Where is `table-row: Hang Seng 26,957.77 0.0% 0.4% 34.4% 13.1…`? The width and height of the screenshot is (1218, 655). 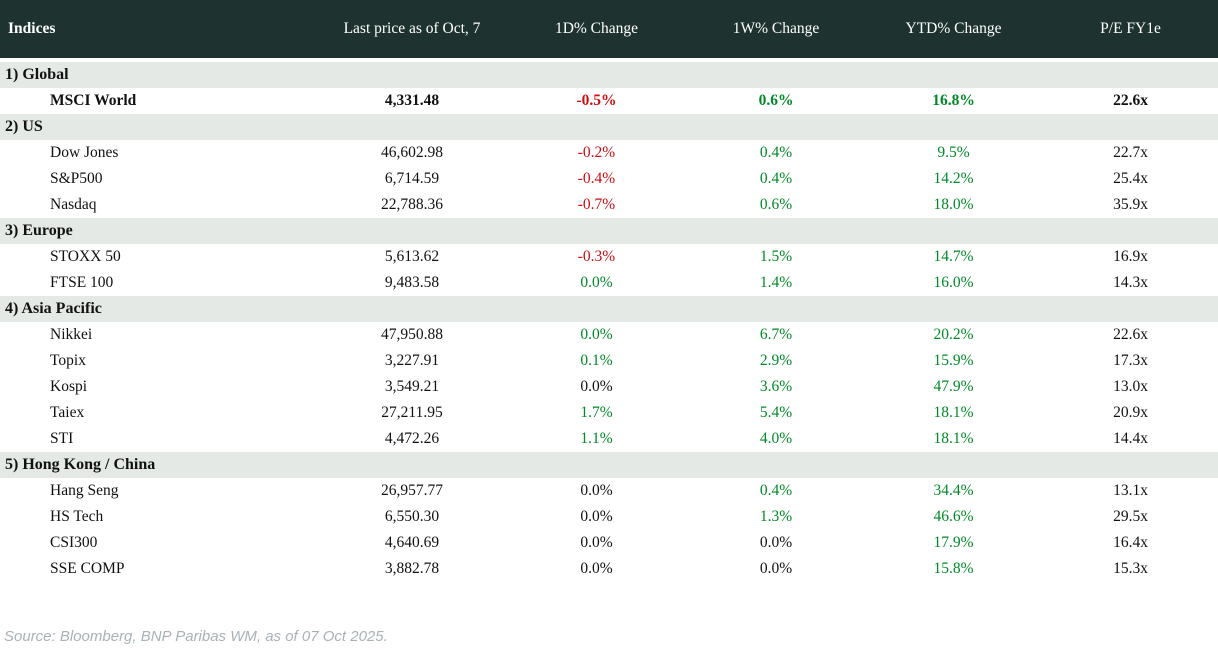
table-row: Hang Seng 26,957.77 0.0% 0.4% 34.4% 13.1… is located at coordinates (609, 491).